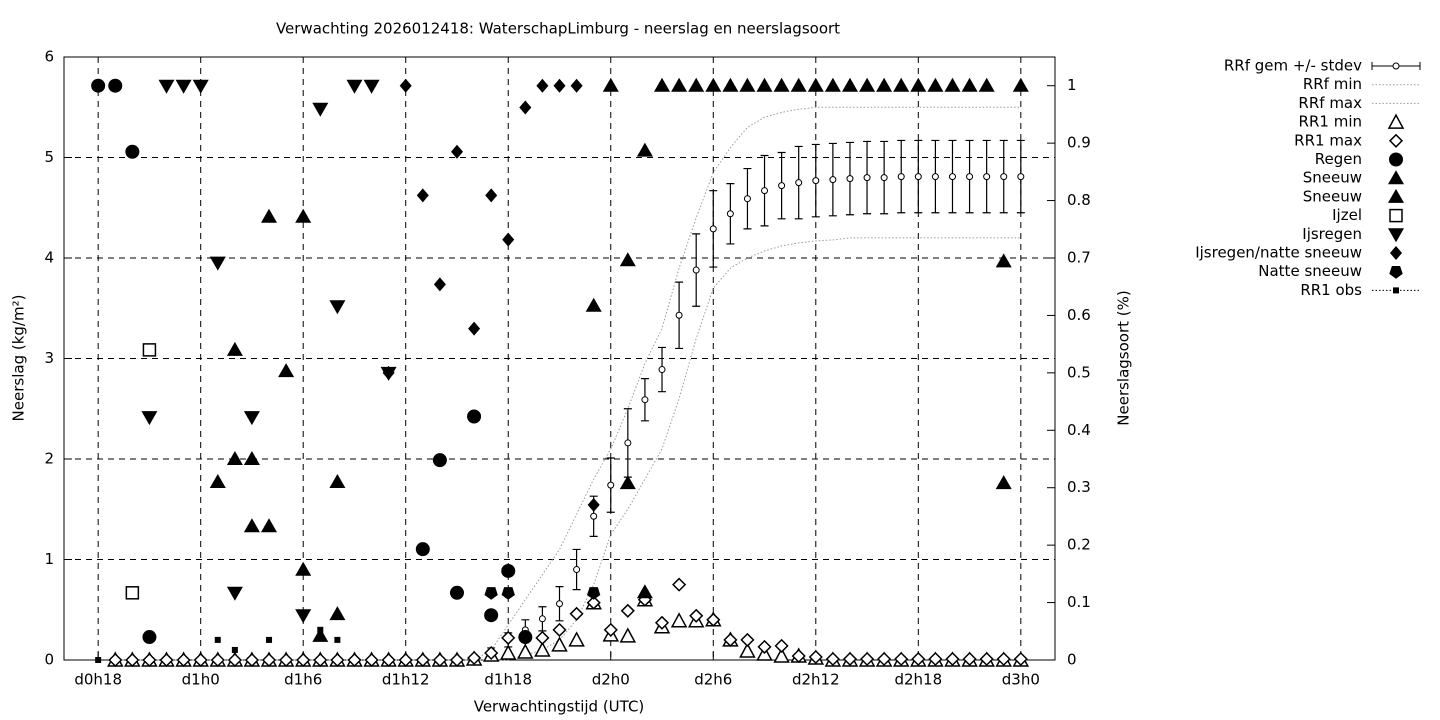  What do you see at coordinates (816, 680) in the screenshot?
I see `x-tick-label: d2h12` at bounding box center [816, 680].